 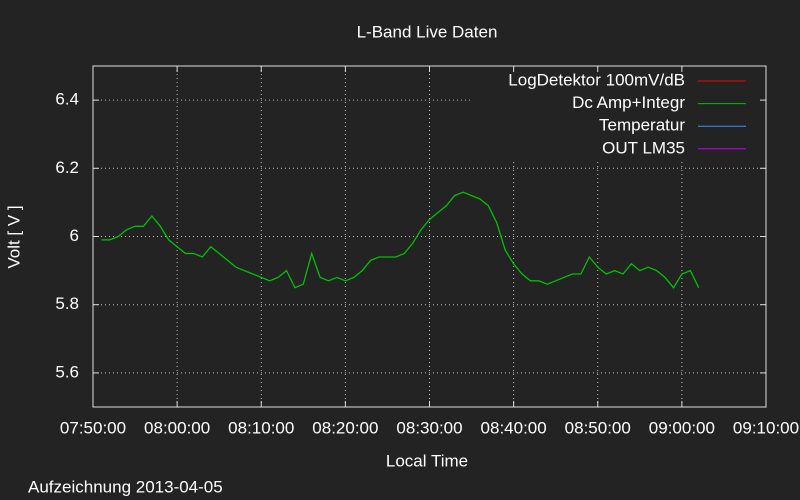 What do you see at coordinates (261, 427) in the screenshot?
I see `x-tick-label: 08:10:00` at bounding box center [261, 427].